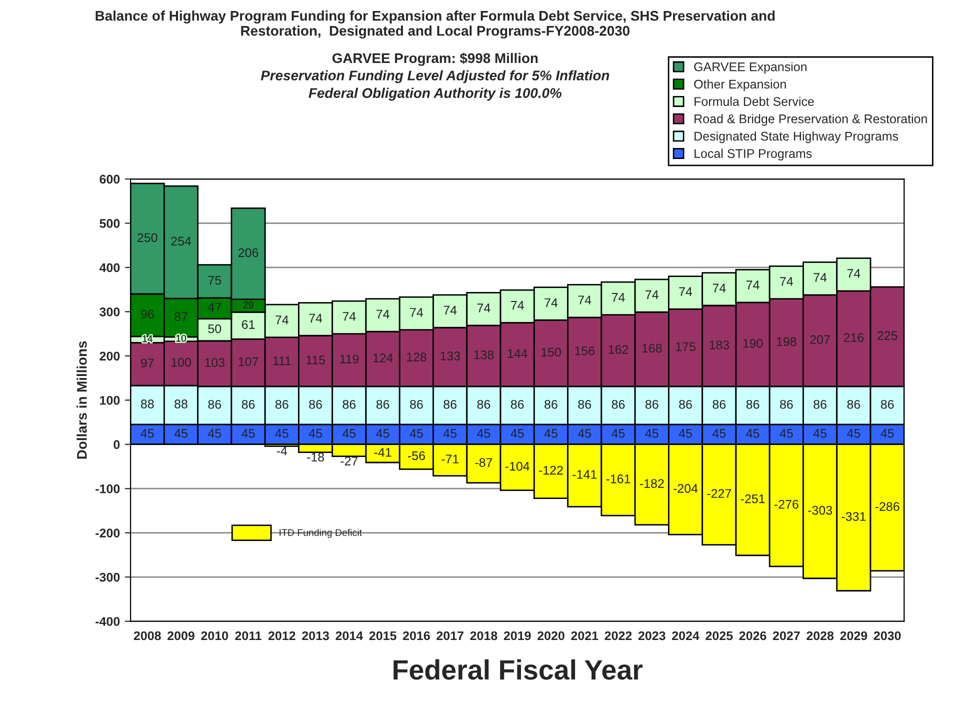 This screenshot has width=967, height=702. I want to click on data-label: -182, so click(652, 483).